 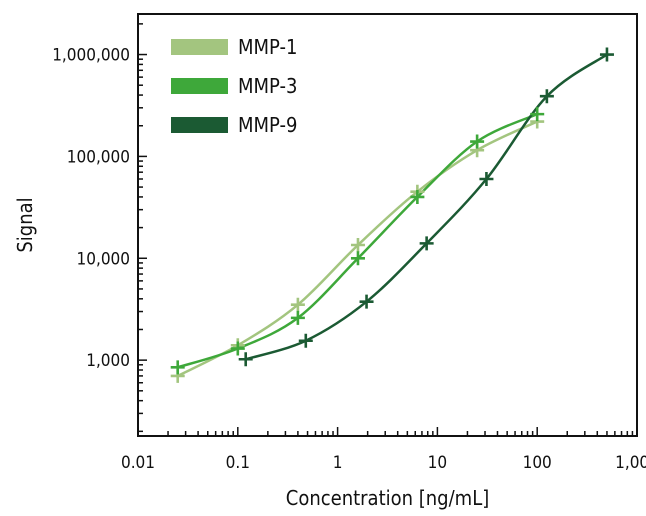 I want to click on x-tick-label: 0.01, so click(x=138, y=463).